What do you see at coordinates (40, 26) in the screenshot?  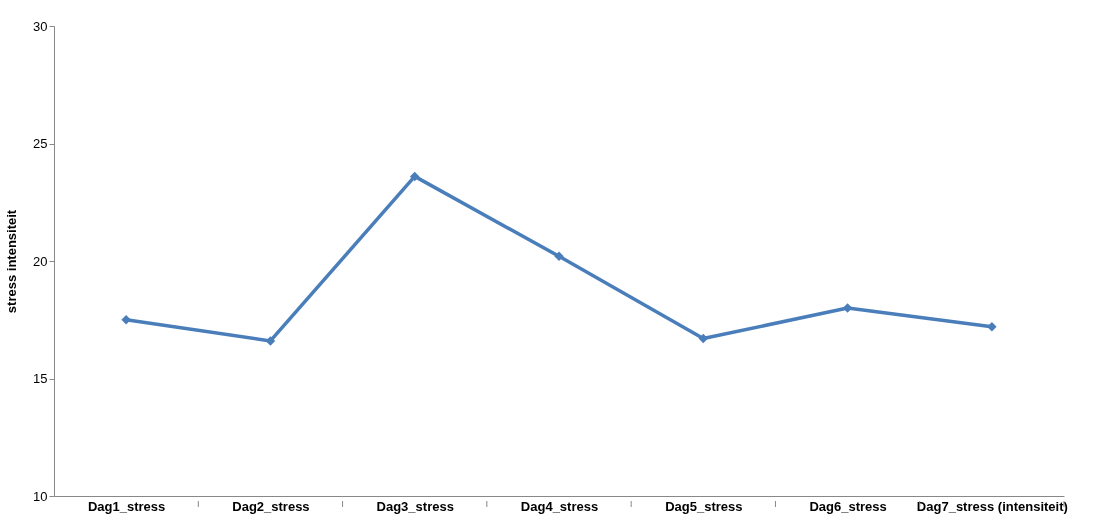 I see `y-tick-label: 30` at bounding box center [40, 26].